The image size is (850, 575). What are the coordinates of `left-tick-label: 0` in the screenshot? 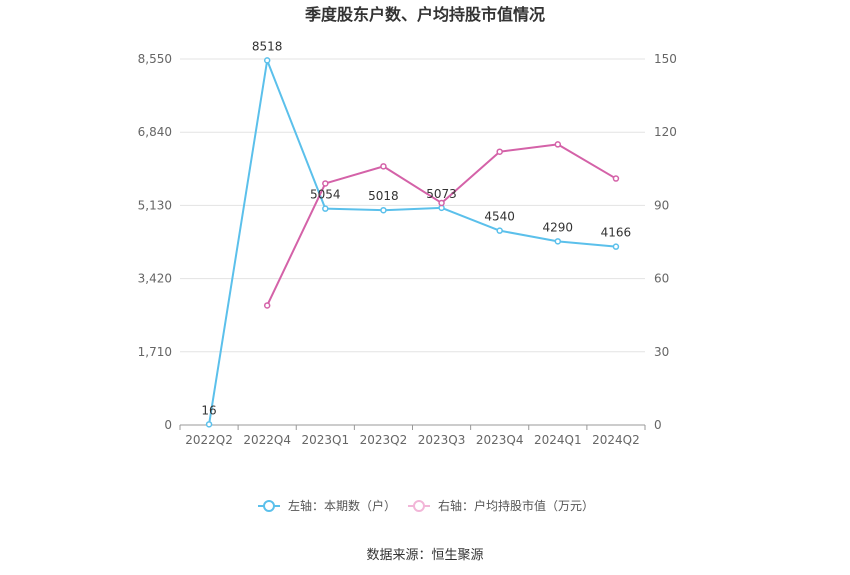 It's located at (168, 425).